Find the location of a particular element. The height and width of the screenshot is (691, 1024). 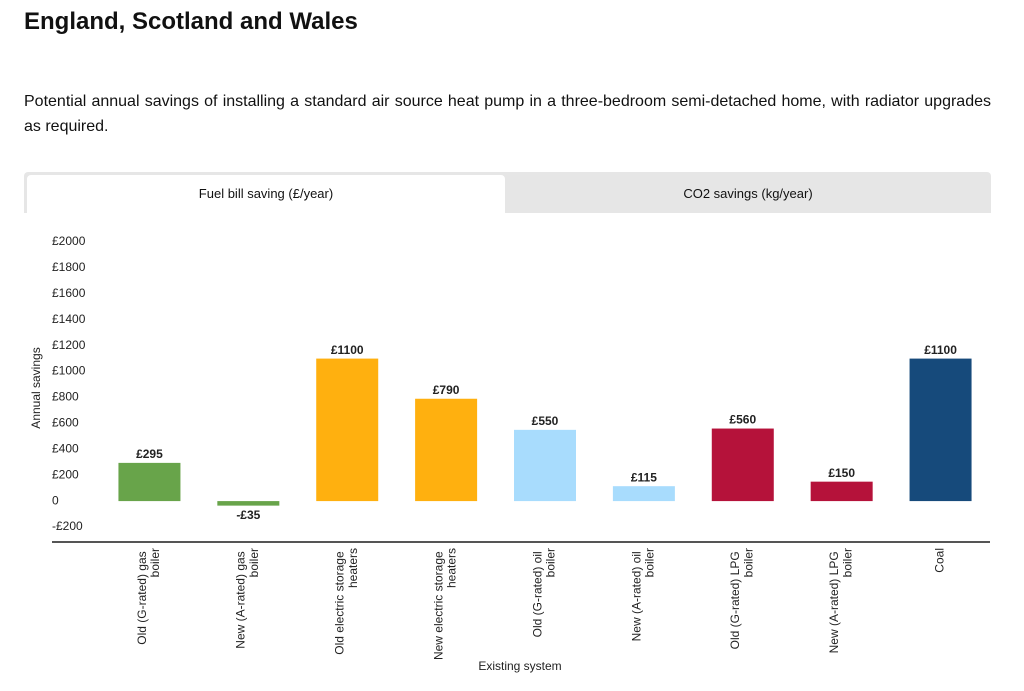

x-tick: Old (G-rated) LPG boiler is located at coordinates (741, 598).